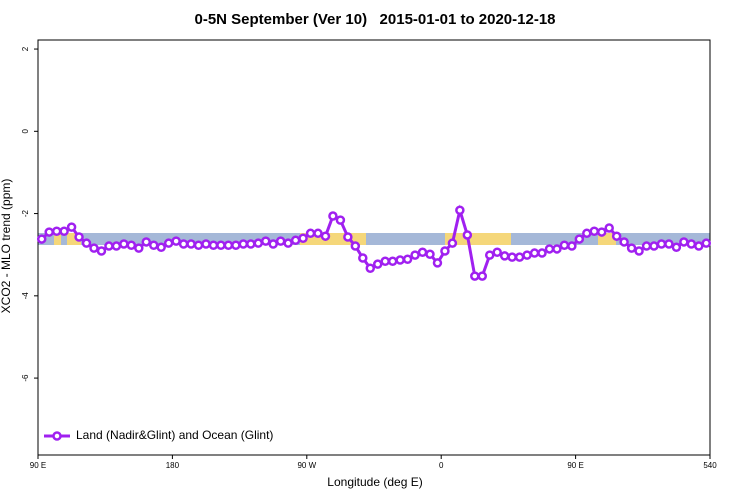  What do you see at coordinates (25, 131) in the screenshot?
I see `y-tick-label: 0` at bounding box center [25, 131].